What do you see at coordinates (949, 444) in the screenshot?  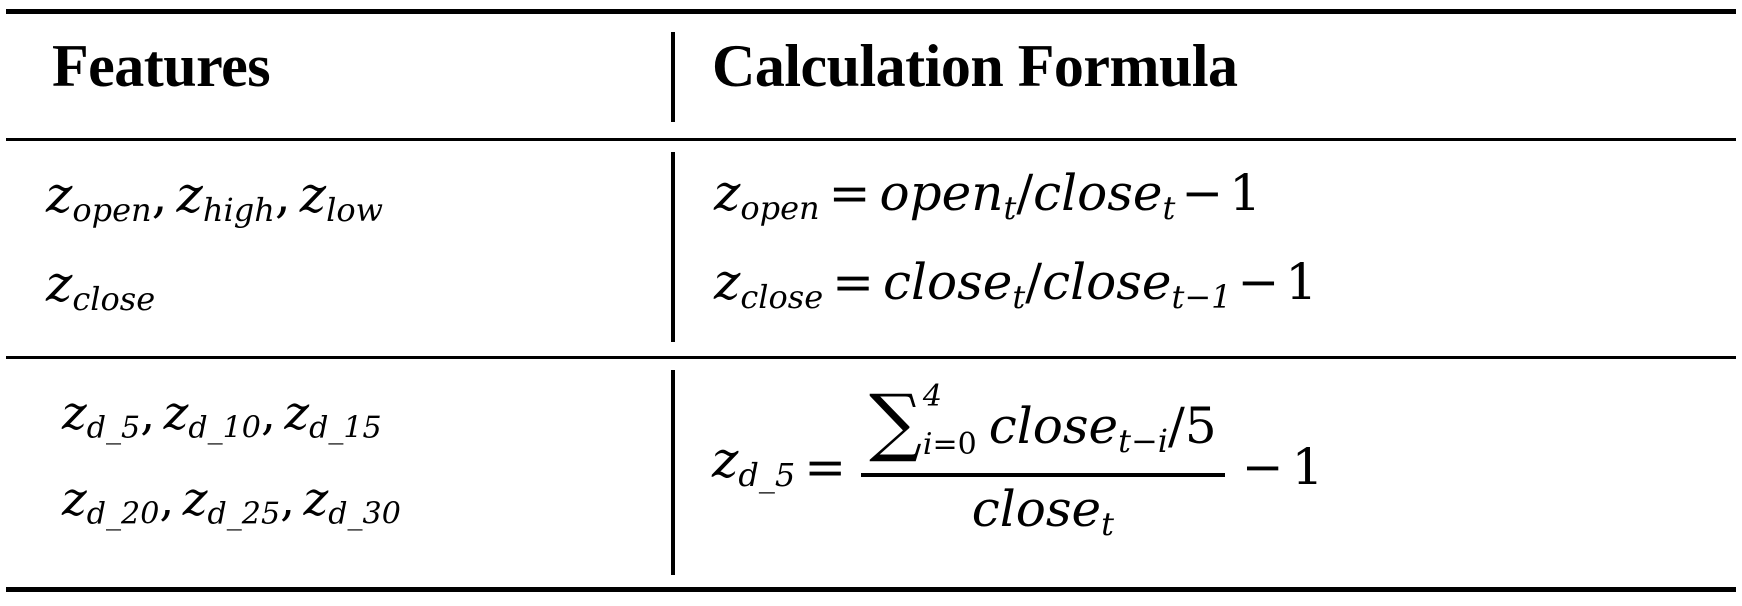 I see `summation-lower-limit: i=0` at bounding box center [949, 444].